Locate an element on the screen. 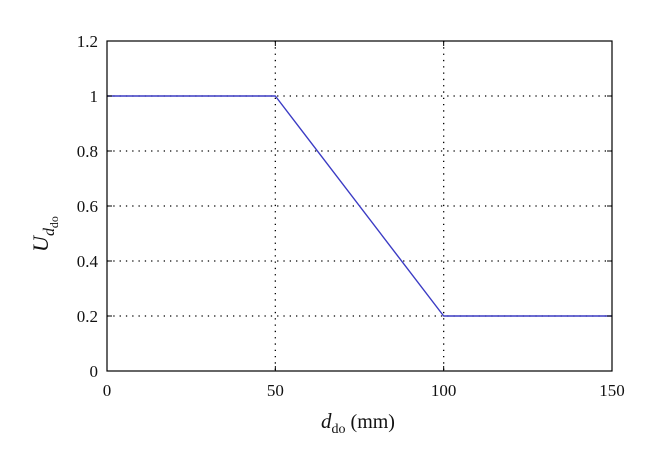 This screenshot has width=660, height=465. x-tick-label: 100 is located at coordinates (444, 390).